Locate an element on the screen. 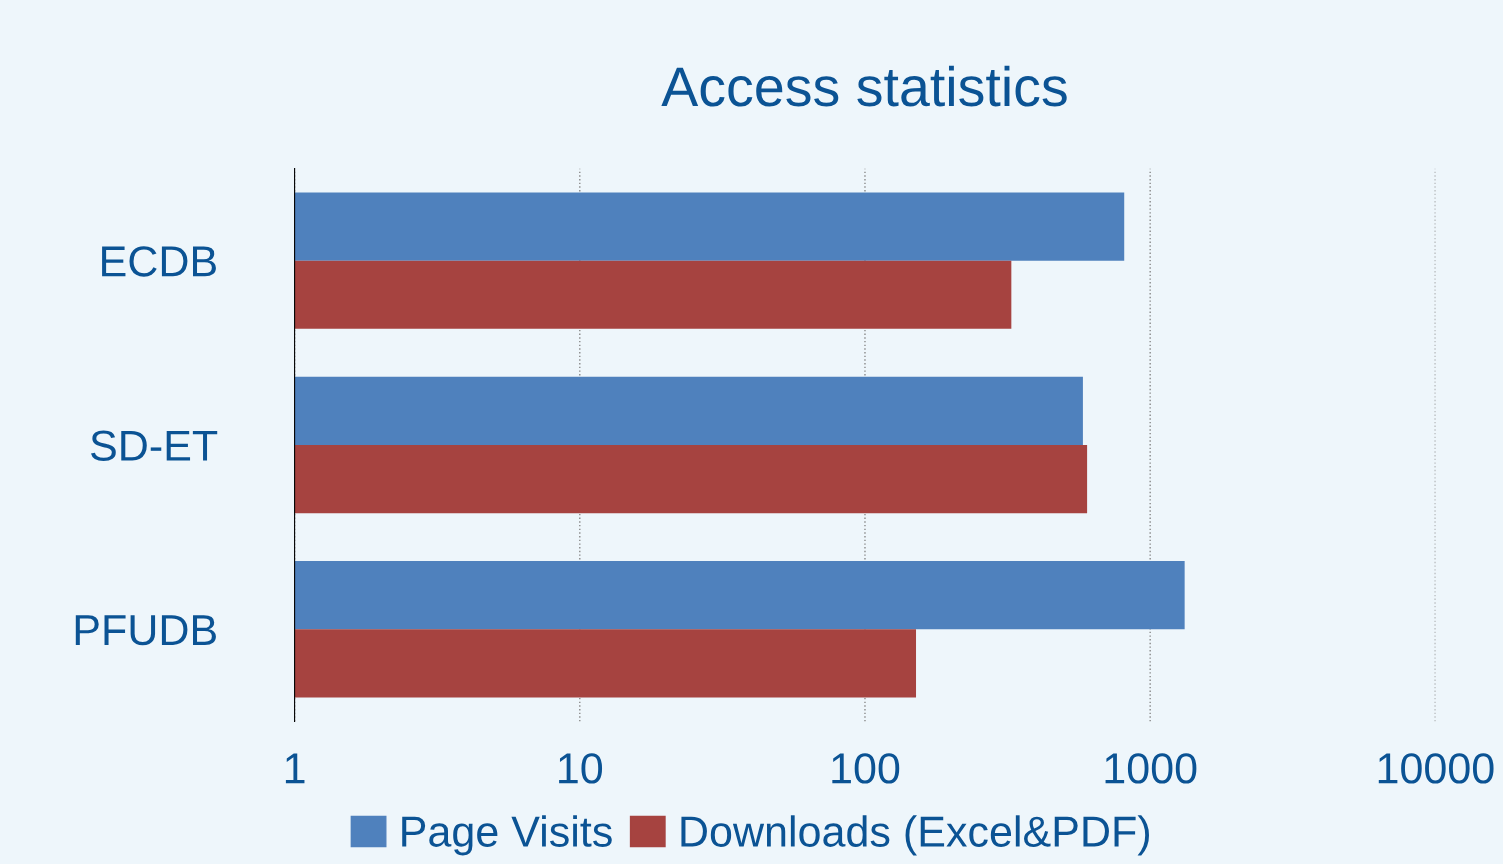  x-tick-label: 100 is located at coordinates (866, 768).